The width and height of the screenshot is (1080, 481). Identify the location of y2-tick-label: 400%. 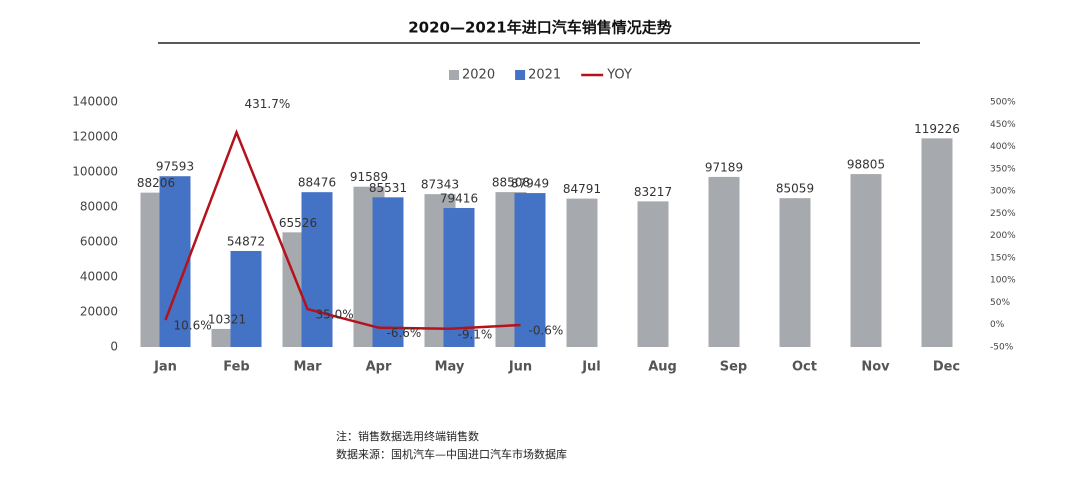
(1003, 147).